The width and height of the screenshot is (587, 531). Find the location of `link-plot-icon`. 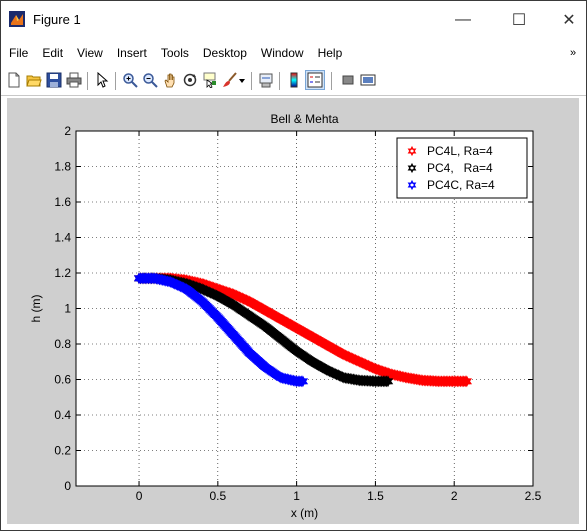

link-plot-icon is located at coordinates (266, 80).